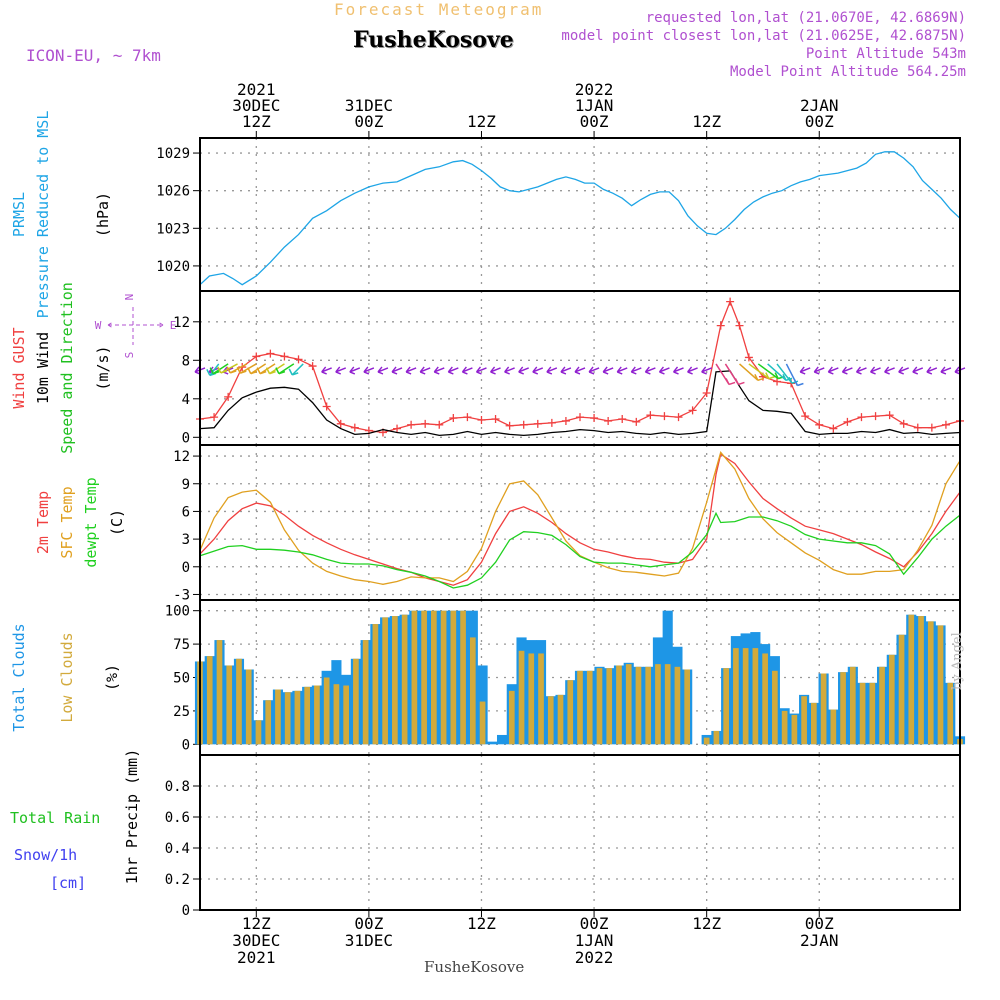 This screenshot has height=1000, width=1000. What do you see at coordinates (177, 849) in the screenshot?
I see `y-tick-label: 0.4` at bounding box center [177, 849].